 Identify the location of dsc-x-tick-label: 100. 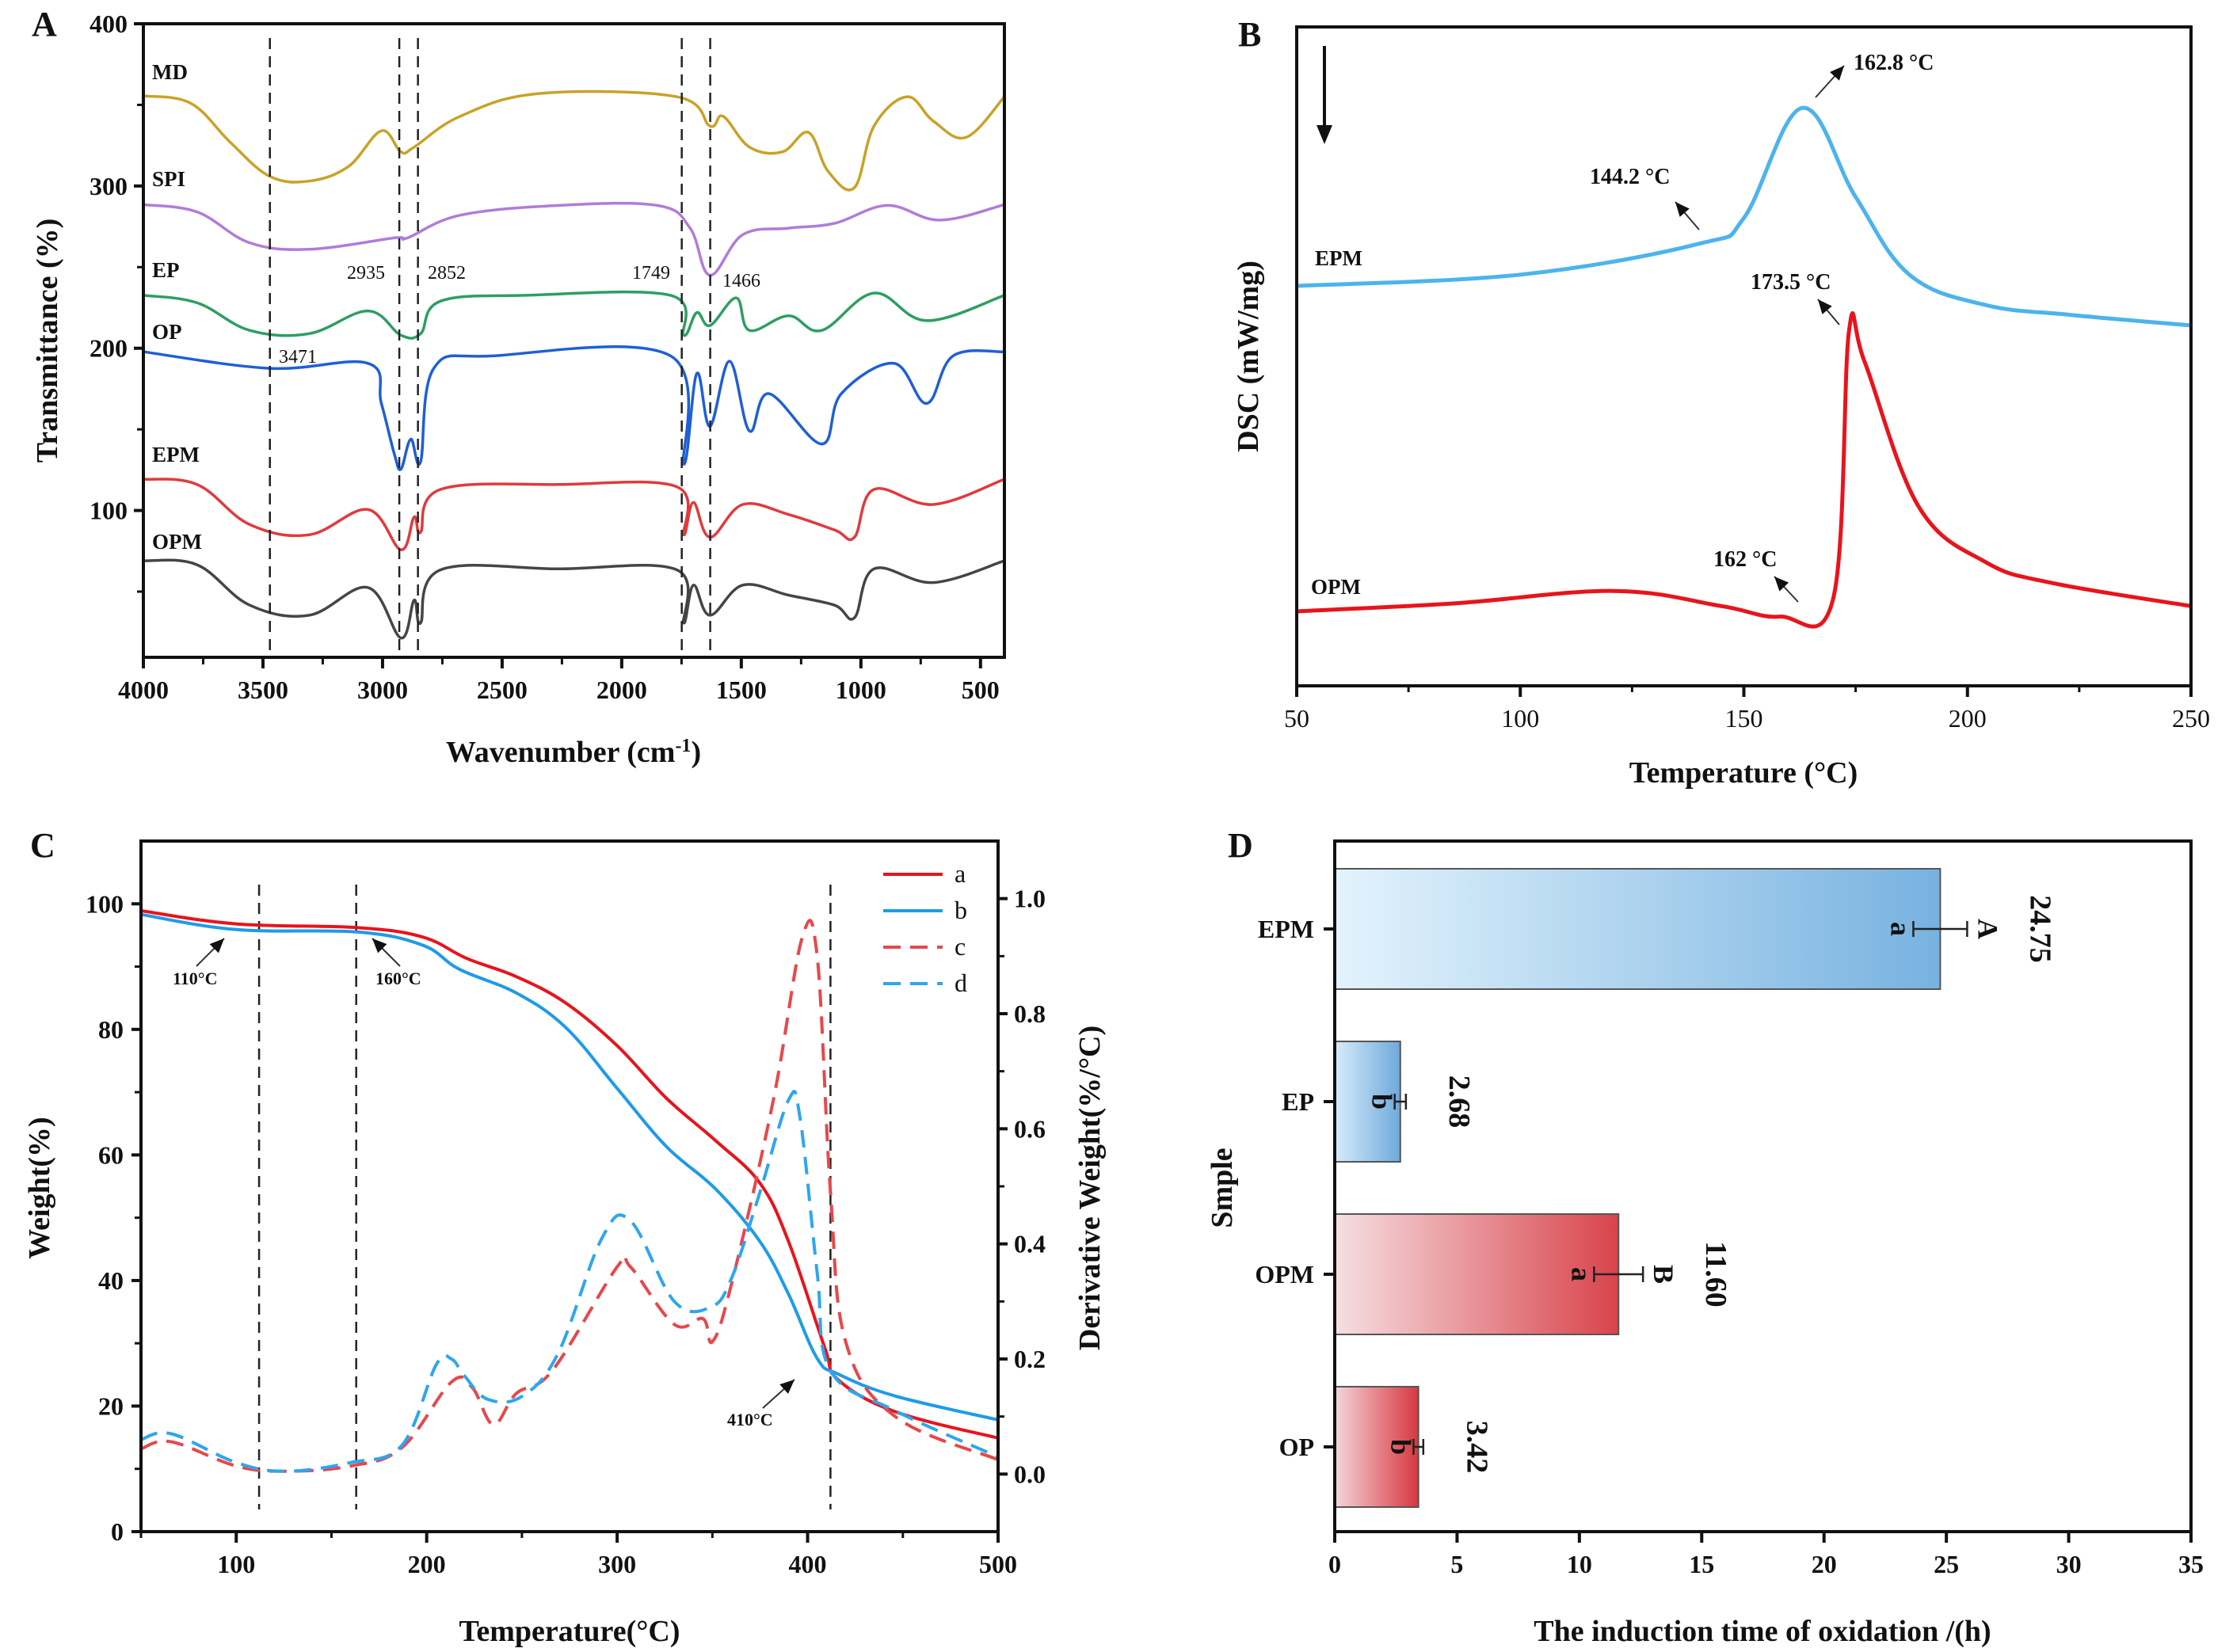
(1520, 718).